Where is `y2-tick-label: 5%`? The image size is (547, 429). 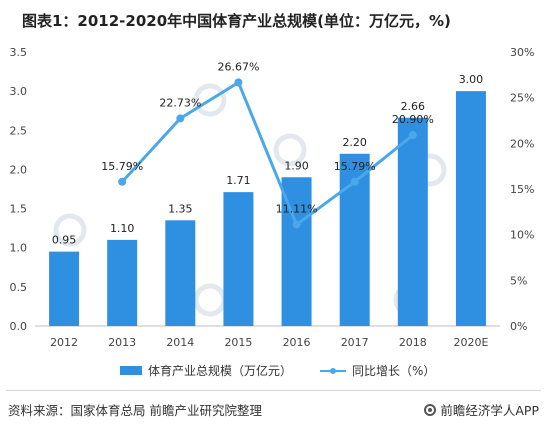
y2-tick-label: 5% is located at coordinates (518, 280).